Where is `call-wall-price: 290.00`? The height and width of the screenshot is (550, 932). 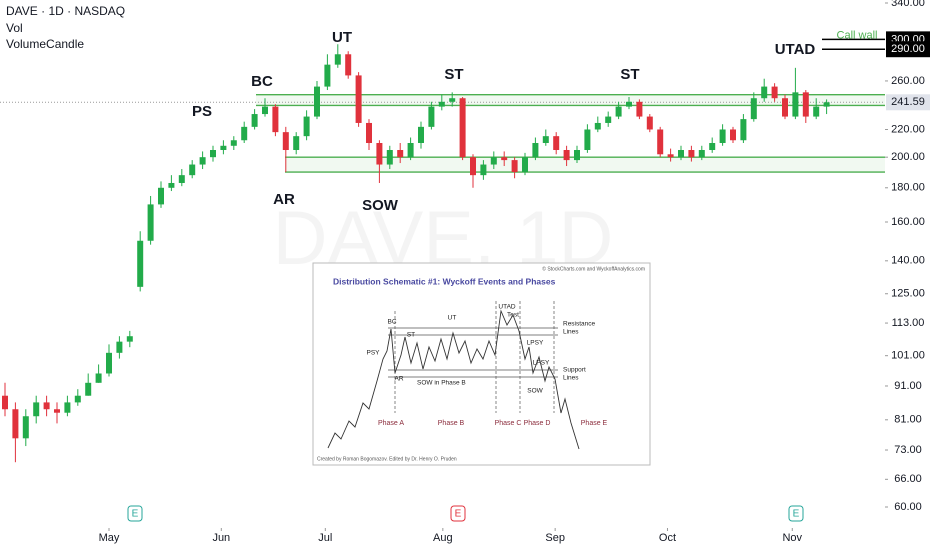 call-wall-price: 290.00 is located at coordinates (908, 49).